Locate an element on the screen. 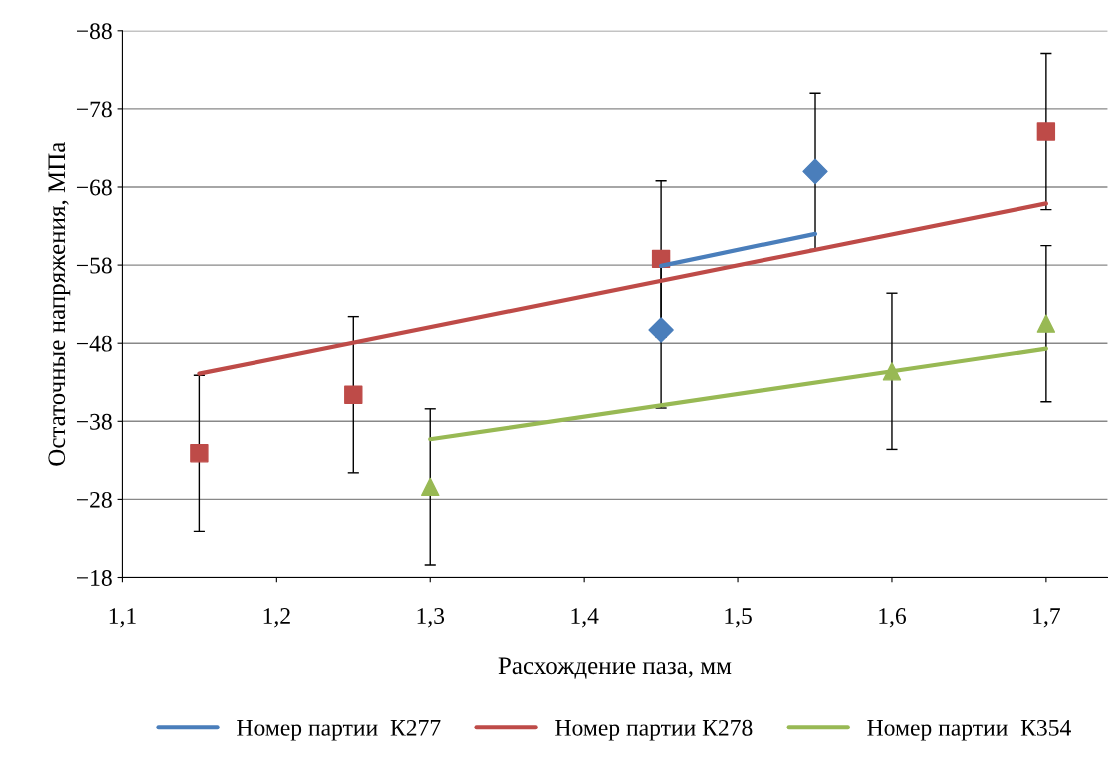 Image resolution: width=1113 pixels, height=770 pixels. x-tick-label: 1,6 is located at coordinates (893, 618).